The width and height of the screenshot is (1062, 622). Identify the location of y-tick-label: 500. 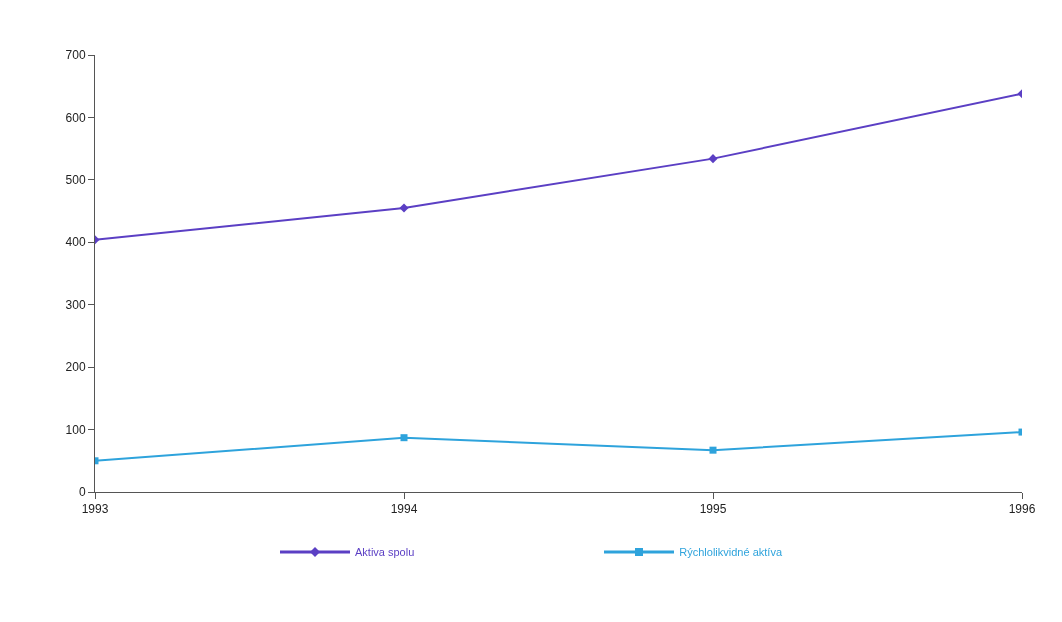
(75, 180).